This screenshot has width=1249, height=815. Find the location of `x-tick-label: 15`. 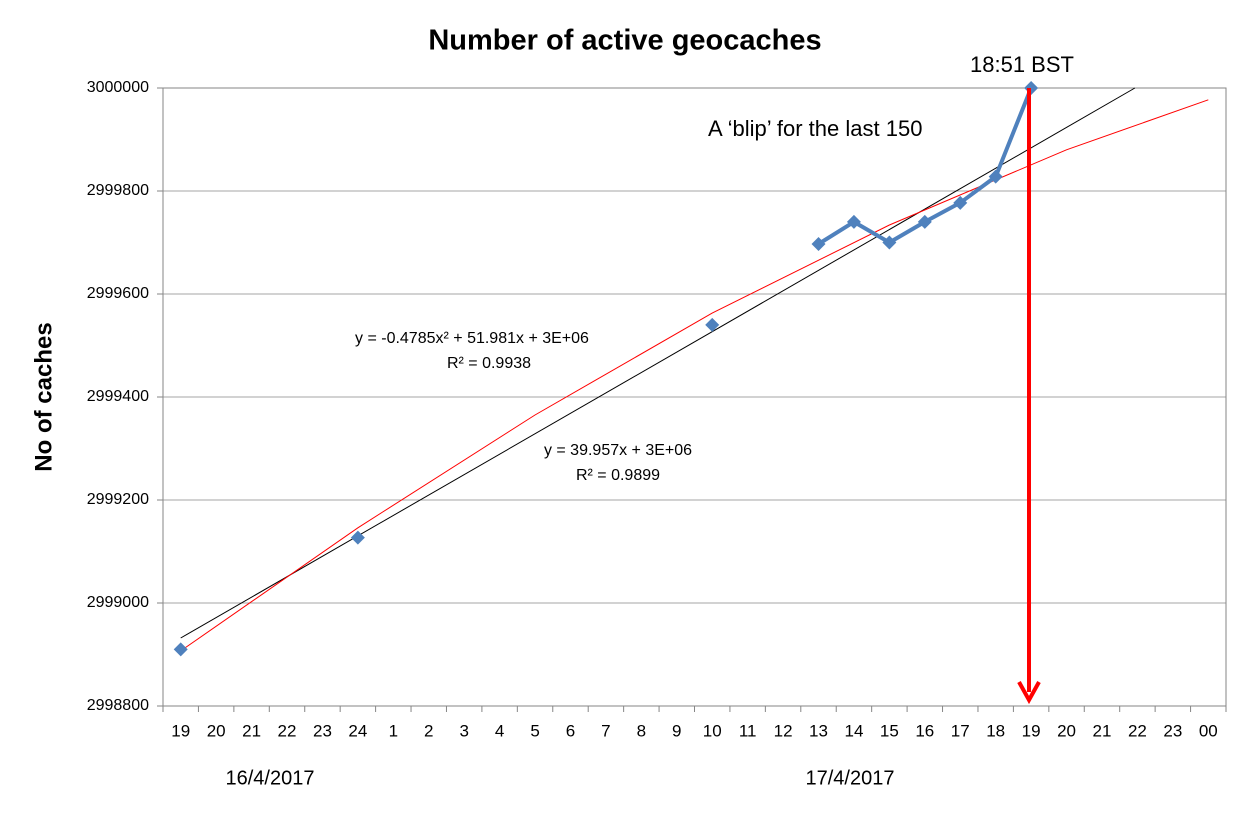

x-tick-label: 15 is located at coordinates (889, 730).